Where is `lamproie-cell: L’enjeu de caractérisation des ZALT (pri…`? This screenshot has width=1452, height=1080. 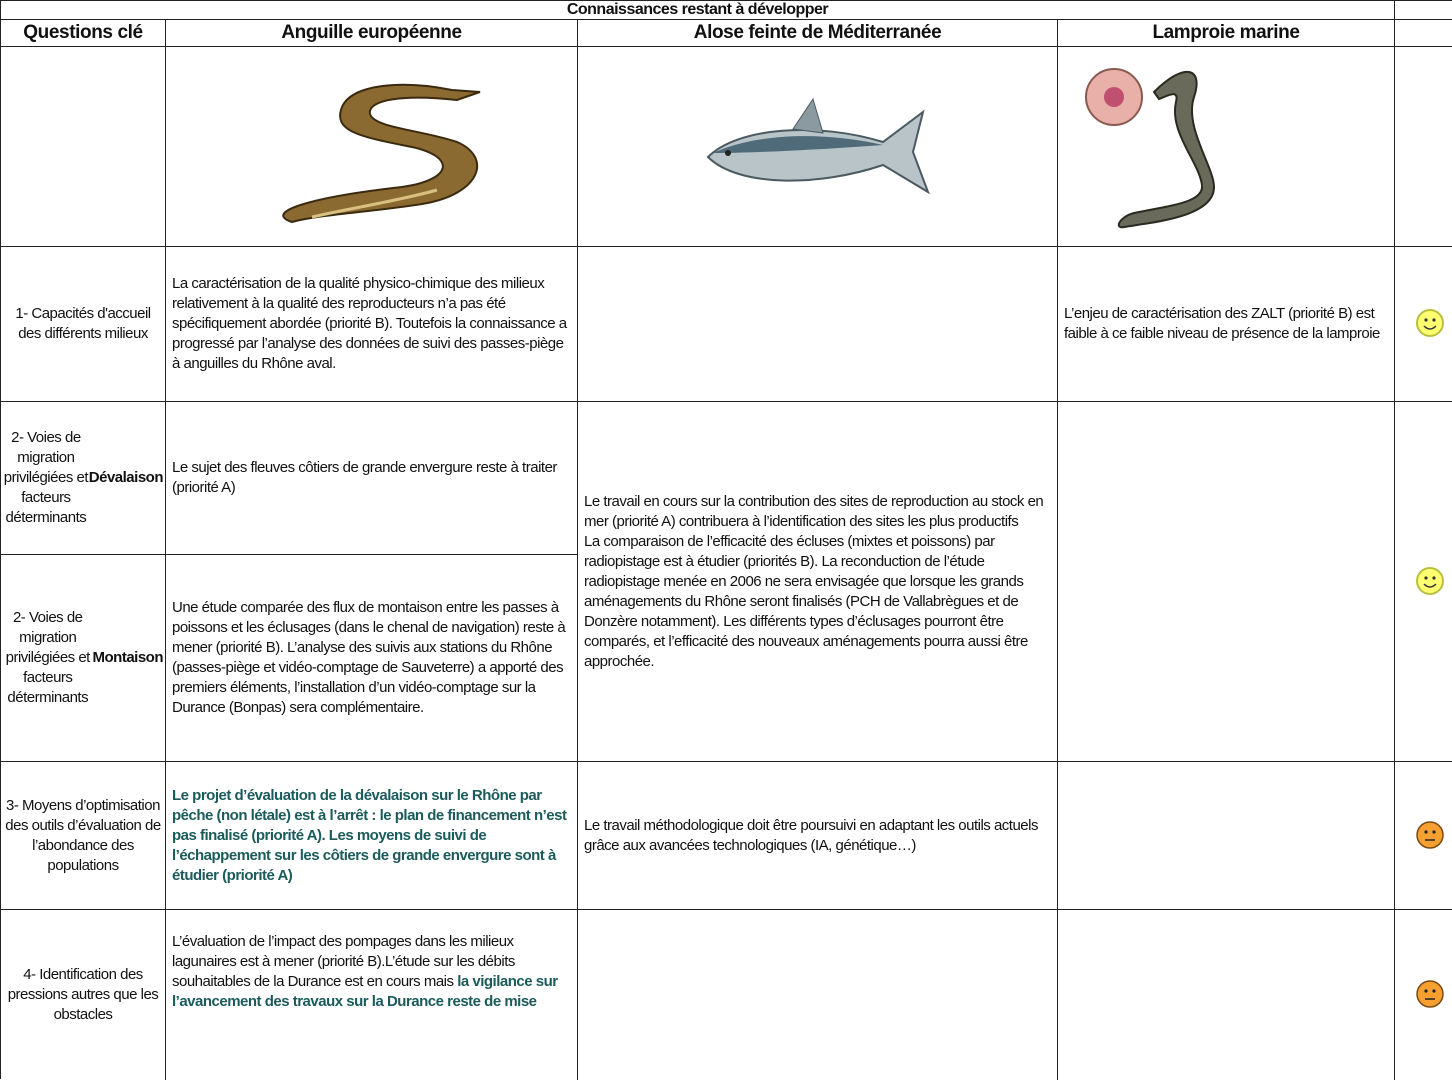 lamproie-cell: L’enjeu de caractérisation des ZALT (pri… is located at coordinates (1226, 324).